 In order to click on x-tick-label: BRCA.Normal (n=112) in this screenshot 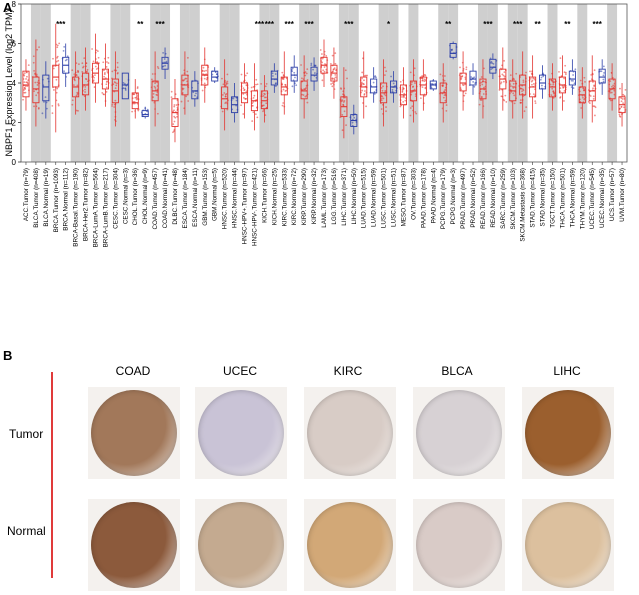, I will do `click(66, 199)`.